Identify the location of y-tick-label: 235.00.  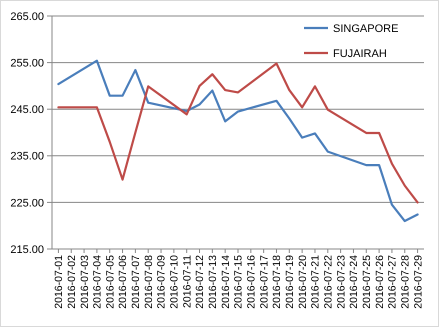
(27, 156).